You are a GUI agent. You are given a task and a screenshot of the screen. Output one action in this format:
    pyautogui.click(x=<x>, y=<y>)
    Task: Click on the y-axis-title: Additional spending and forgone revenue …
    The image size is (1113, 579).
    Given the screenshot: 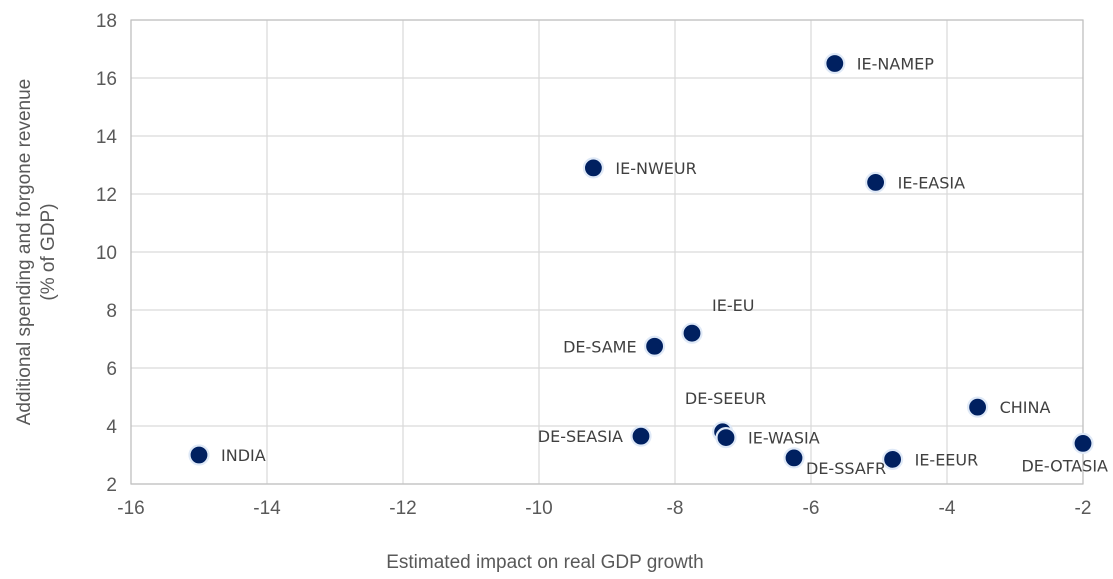 What is the action you would take?
    pyautogui.click(x=36, y=252)
    